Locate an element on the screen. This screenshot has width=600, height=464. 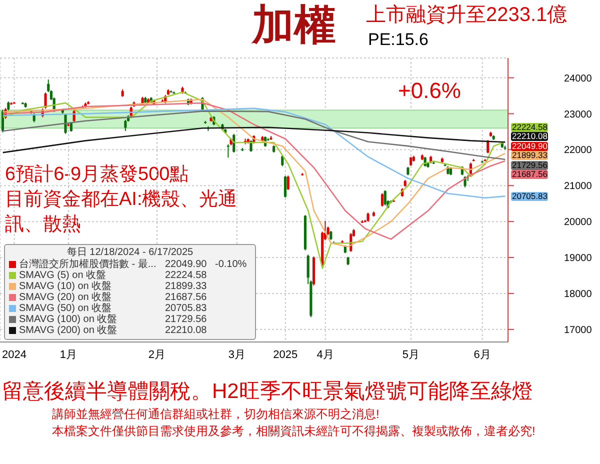
annotation: 目前資金都在AI:機殼、光通 is located at coordinates (121, 200).